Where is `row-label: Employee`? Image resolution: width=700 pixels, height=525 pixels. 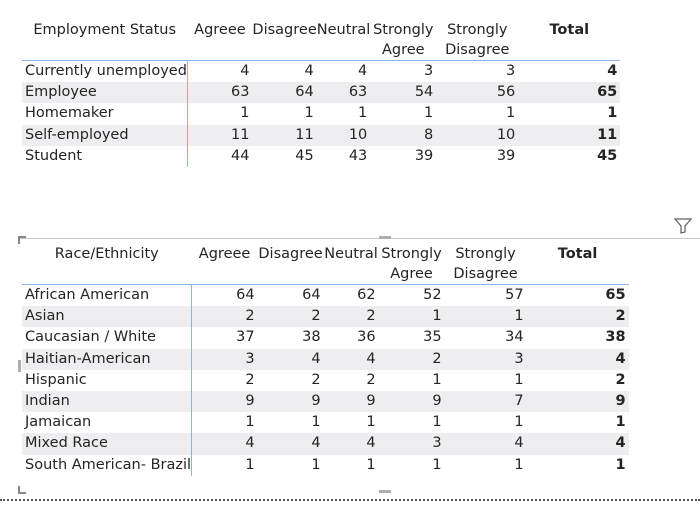
row-label: Employee is located at coordinates (105, 93).